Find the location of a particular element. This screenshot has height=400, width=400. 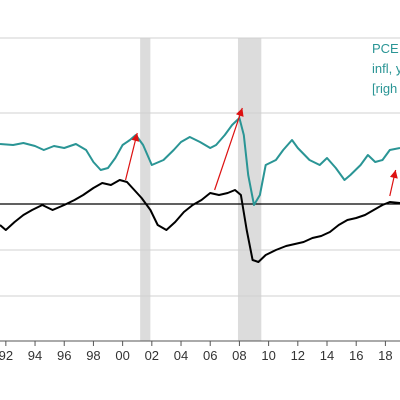

x-tick-label-5: 02 is located at coordinates (152, 355).